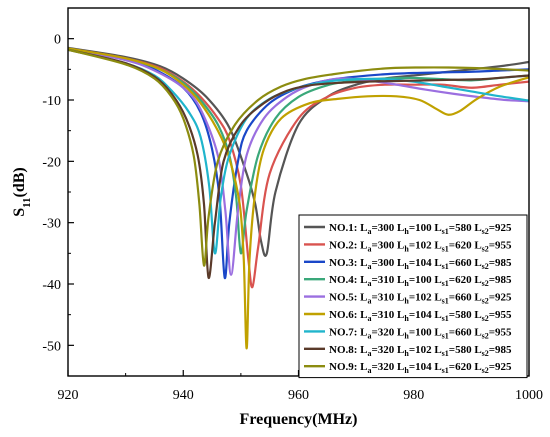 Image resolution: width=550 pixels, height=437 pixels. What do you see at coordinates (51, 162) in the screenshot?
I see `y-tick-label: -20` at bounding box center [51, 162].